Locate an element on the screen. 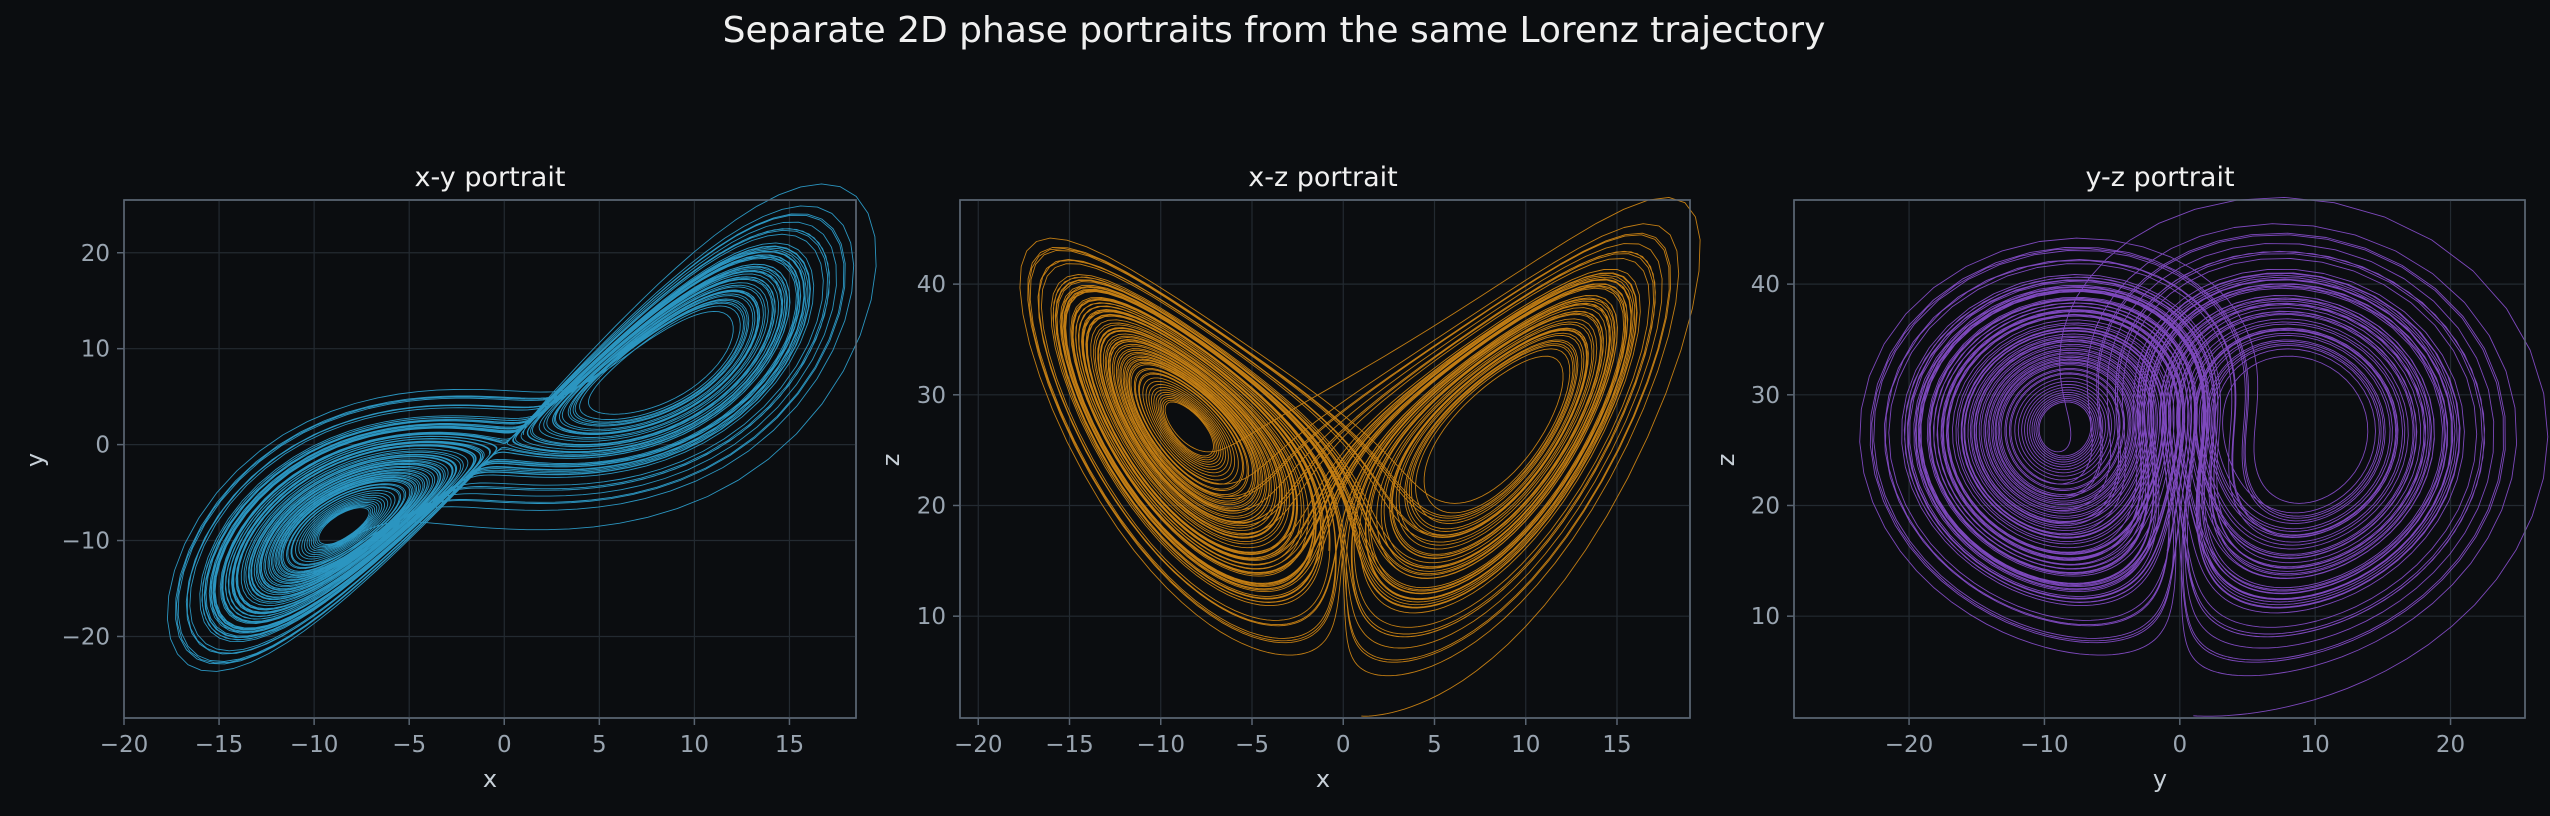 Image resolution: width=2550 pixels, height=816 pixels. panel-xz-y-tick-label: 10 is located at coordinates (931, 617).